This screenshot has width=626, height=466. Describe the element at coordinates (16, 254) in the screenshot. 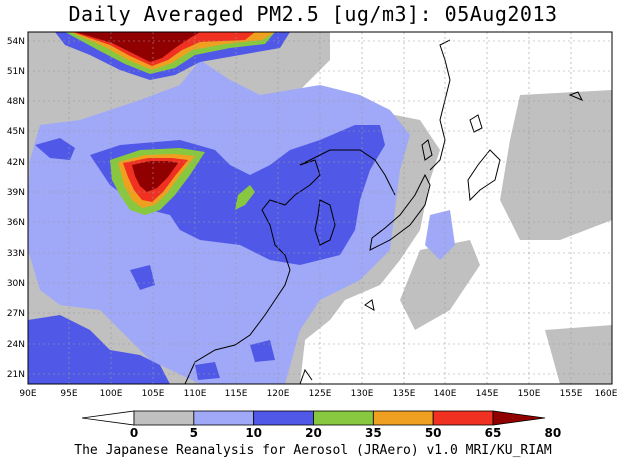

I see `y-tick-label: 33N` at that location.